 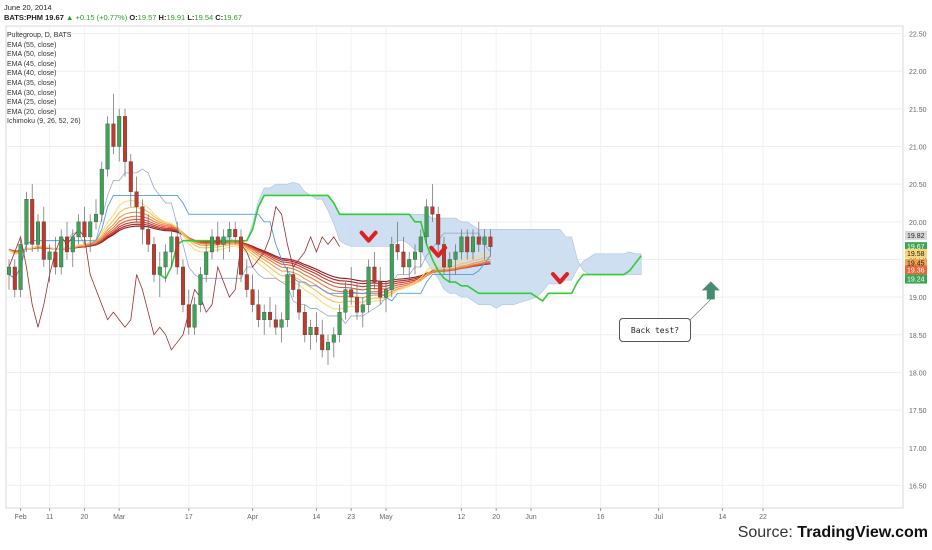 I want to click on xtick-label: 11, so click(x=49, y=517).